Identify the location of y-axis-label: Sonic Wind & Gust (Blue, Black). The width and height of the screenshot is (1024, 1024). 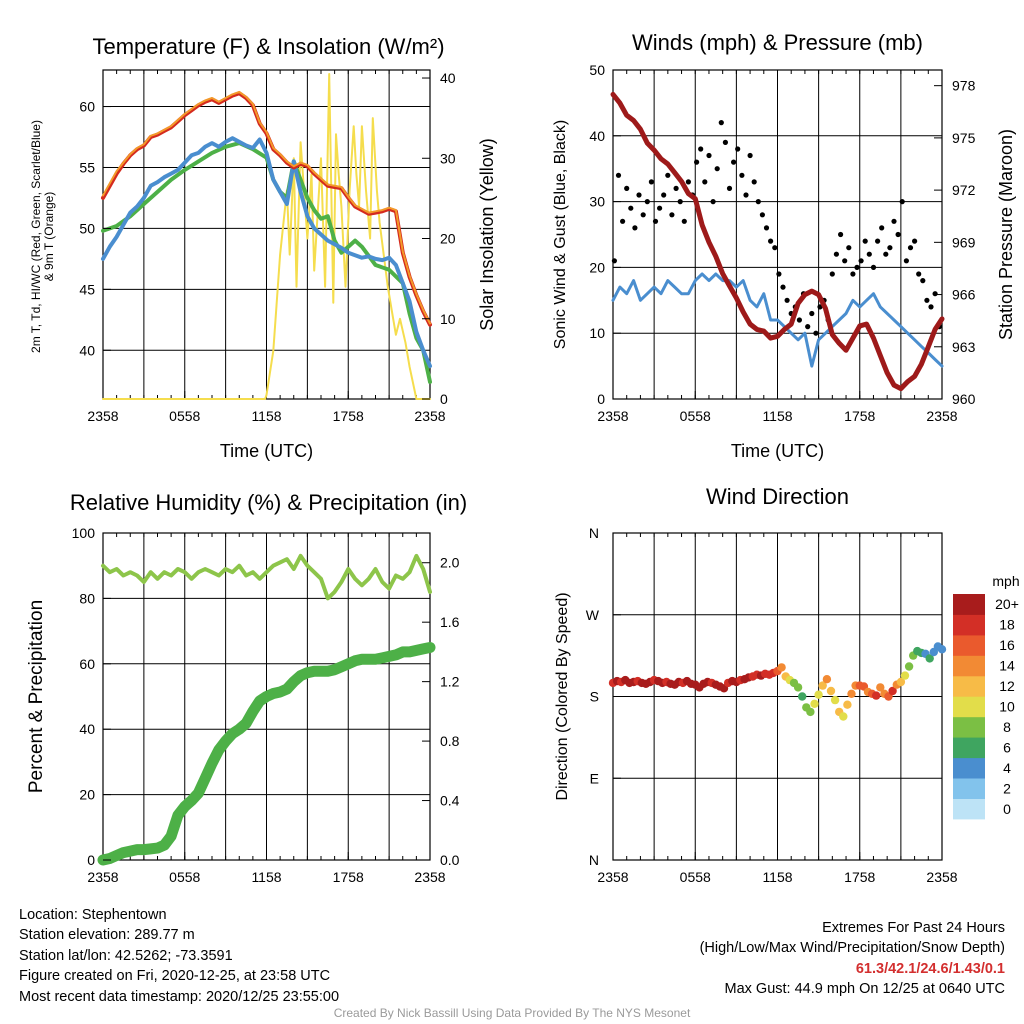
(560, 234).